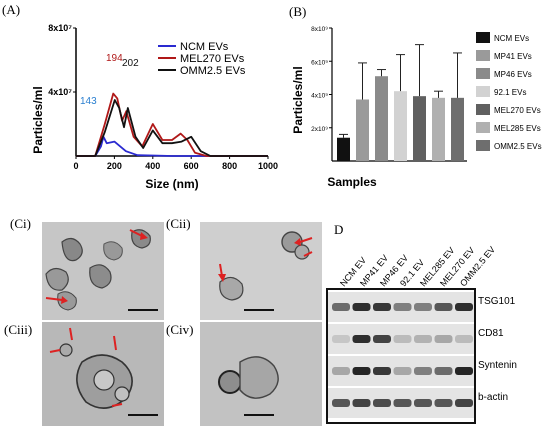 Image resolution: width=550 pixels, height=428 pixels. I want to click on x-tick-label: 0, so click(75, 166).